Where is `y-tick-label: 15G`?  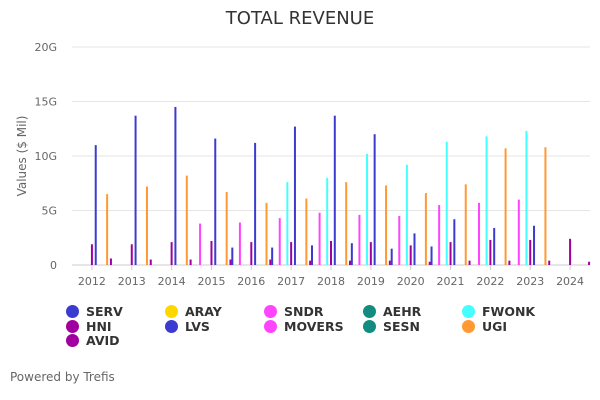
y-tick-label: 15G is located at coordinates (45, 102).